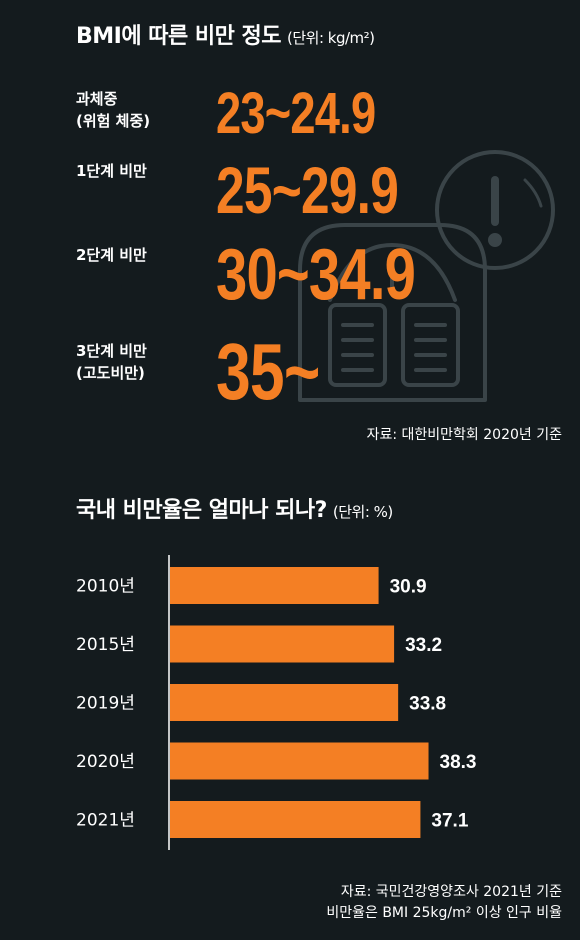  Describe the element at coordinates (105, 704) in the screenshot. I see `category-label: 2019년` at that location.